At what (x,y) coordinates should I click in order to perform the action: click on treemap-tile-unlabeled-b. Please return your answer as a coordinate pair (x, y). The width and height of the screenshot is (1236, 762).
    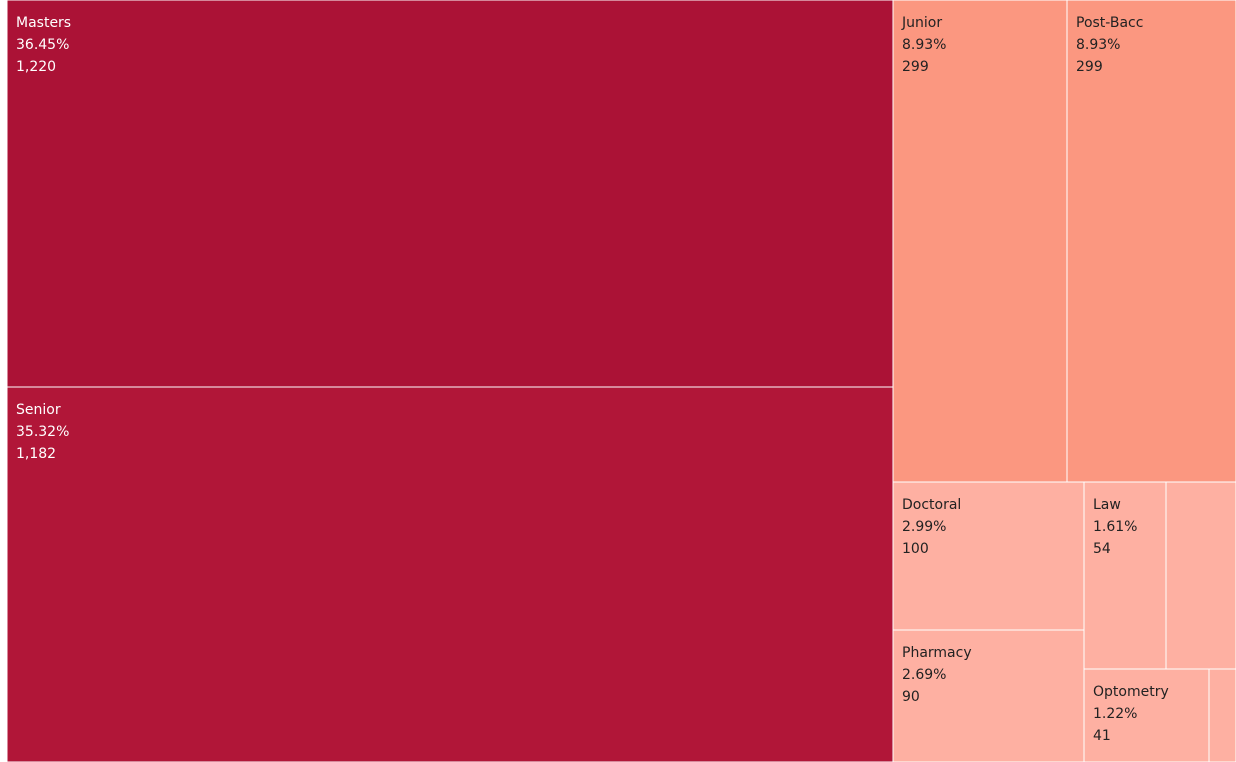
    Looking at the image, I should click on (1222, 715).